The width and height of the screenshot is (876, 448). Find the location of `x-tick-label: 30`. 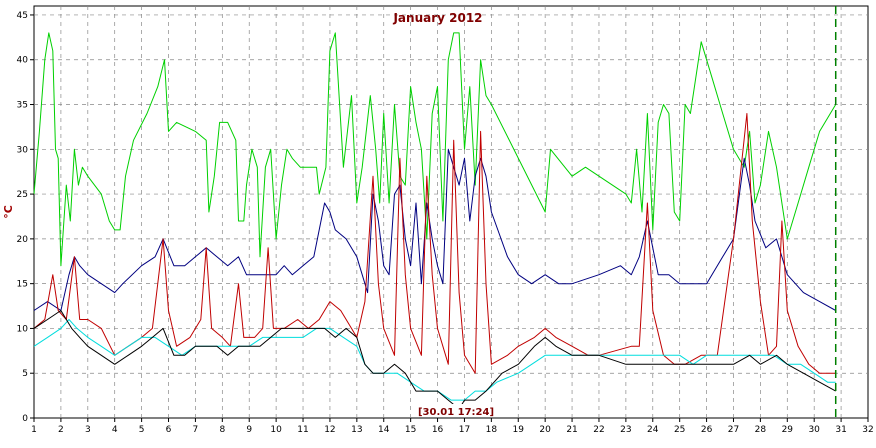

x-tick-label: 30 is located at coordinates (814, 430).